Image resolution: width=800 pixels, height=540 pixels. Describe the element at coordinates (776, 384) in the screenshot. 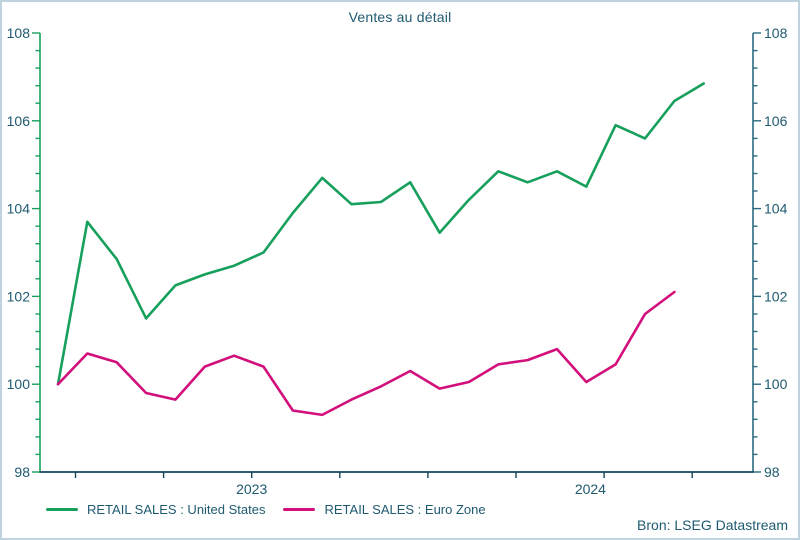

I see `y-axis-label-right: 100` at that location.